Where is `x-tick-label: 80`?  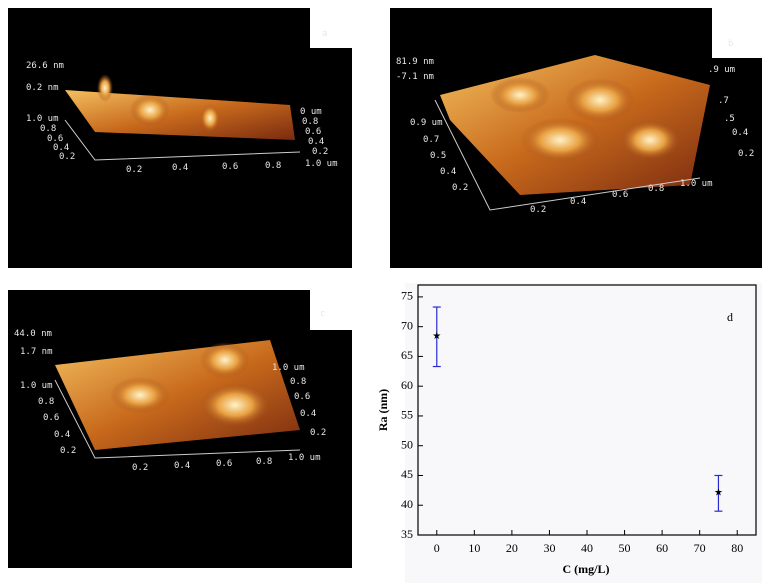 x-tick-label: 80 is located at coordinates (737, 548).